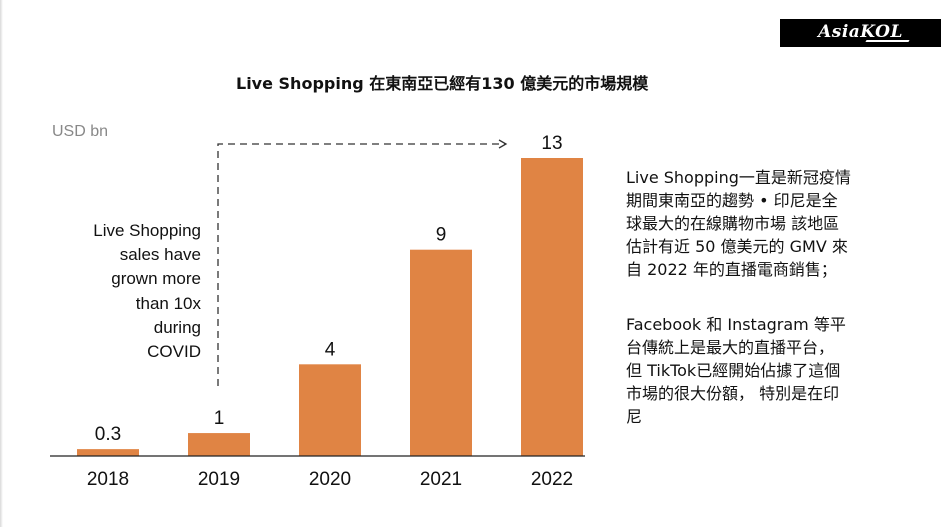 The height and width of the screenshot is (527, 941). Describe the element at coordinates (177, 327) in the screenshot. I see `annotation-line: during` at that location.